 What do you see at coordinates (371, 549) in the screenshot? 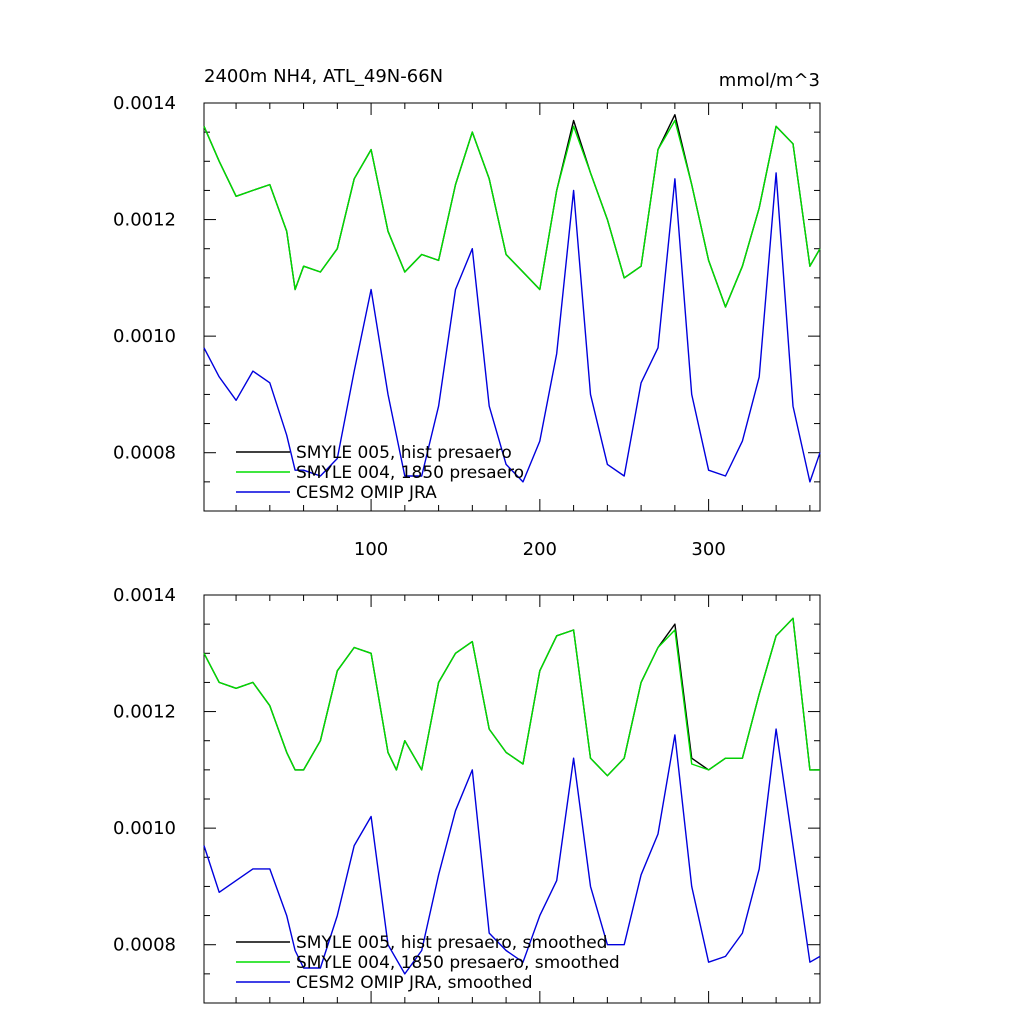
I see `x-tick-label: 100` at bounding box center [371, 549].